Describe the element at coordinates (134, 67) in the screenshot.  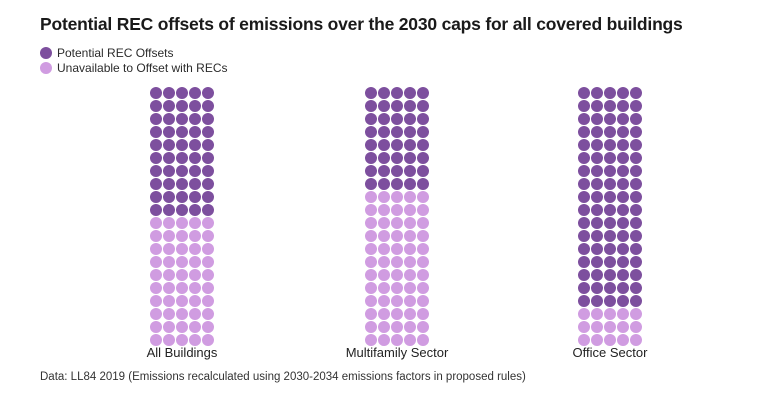
I see `legend-item-unavailable: Unavailable to Offset with RECs` at that location.